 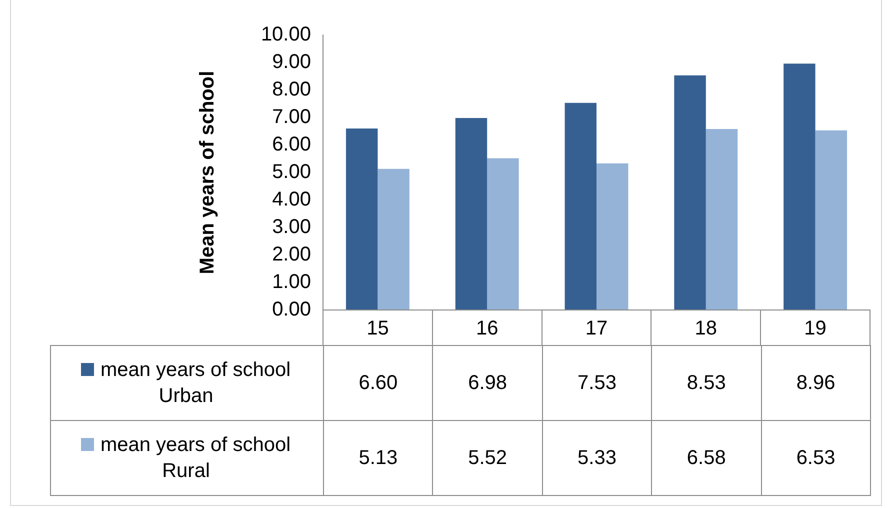 What do you see at coordinates (815, 458) in the screenshot?
I see `data-label: 6.53` at bounding box center [815, 458].